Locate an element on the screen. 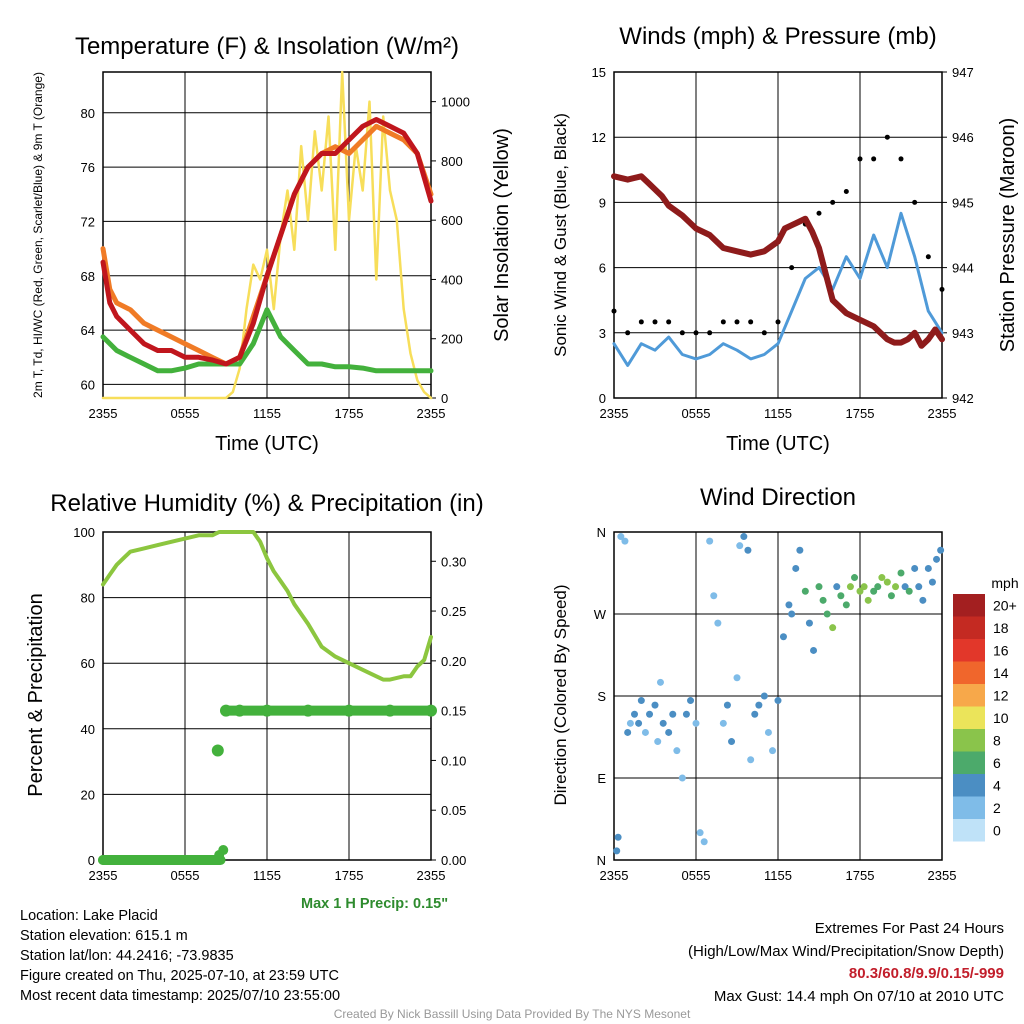 Image resolution: width=1024 pixels, height=1024 pixels. y-tick-label: S is located at coordinates (601, 696).